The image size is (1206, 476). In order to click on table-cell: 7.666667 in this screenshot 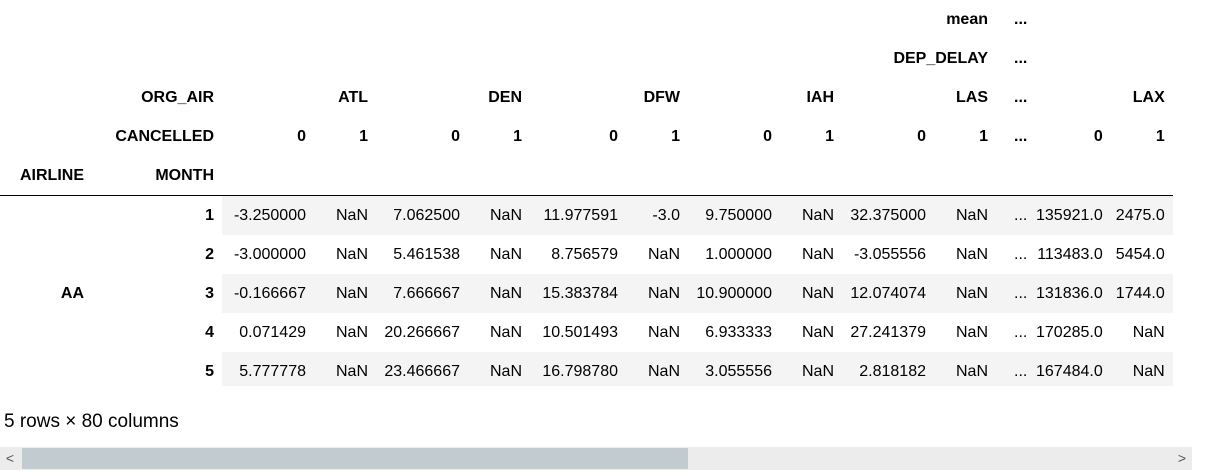, I will do `click(422, 293)`.